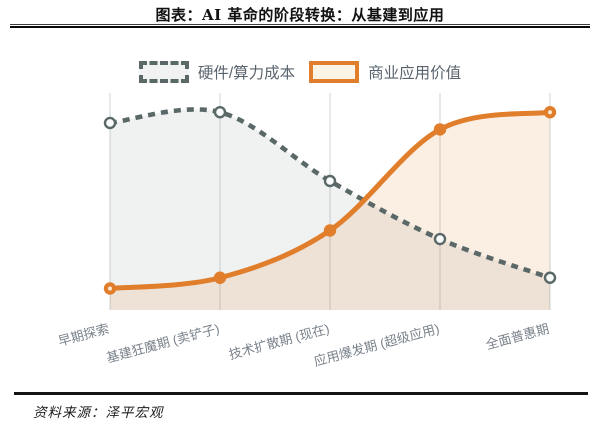 The image size is (600, 431). I want to click on x-axis-label: 全面普惠期, so click(517, 336).